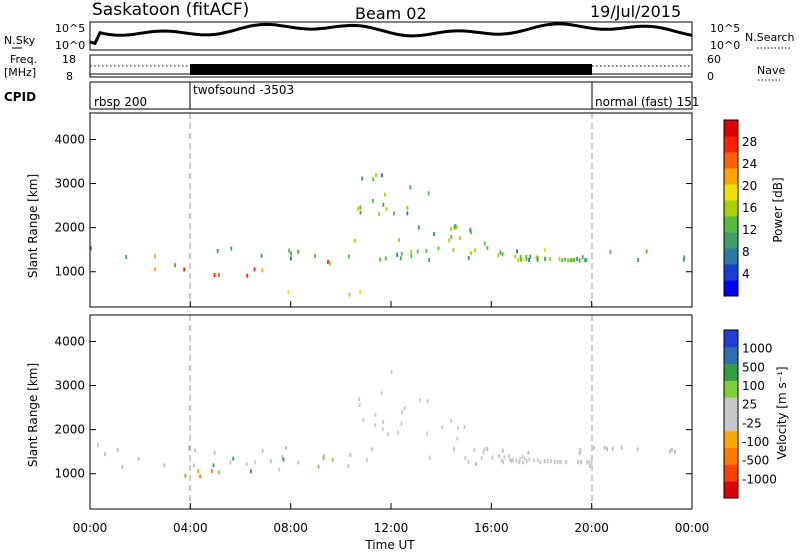  What do you see at coordinates (755, 442) in the screenshot?
I see `colorbar-tick-label: -100` at bounding box center [755, 442].